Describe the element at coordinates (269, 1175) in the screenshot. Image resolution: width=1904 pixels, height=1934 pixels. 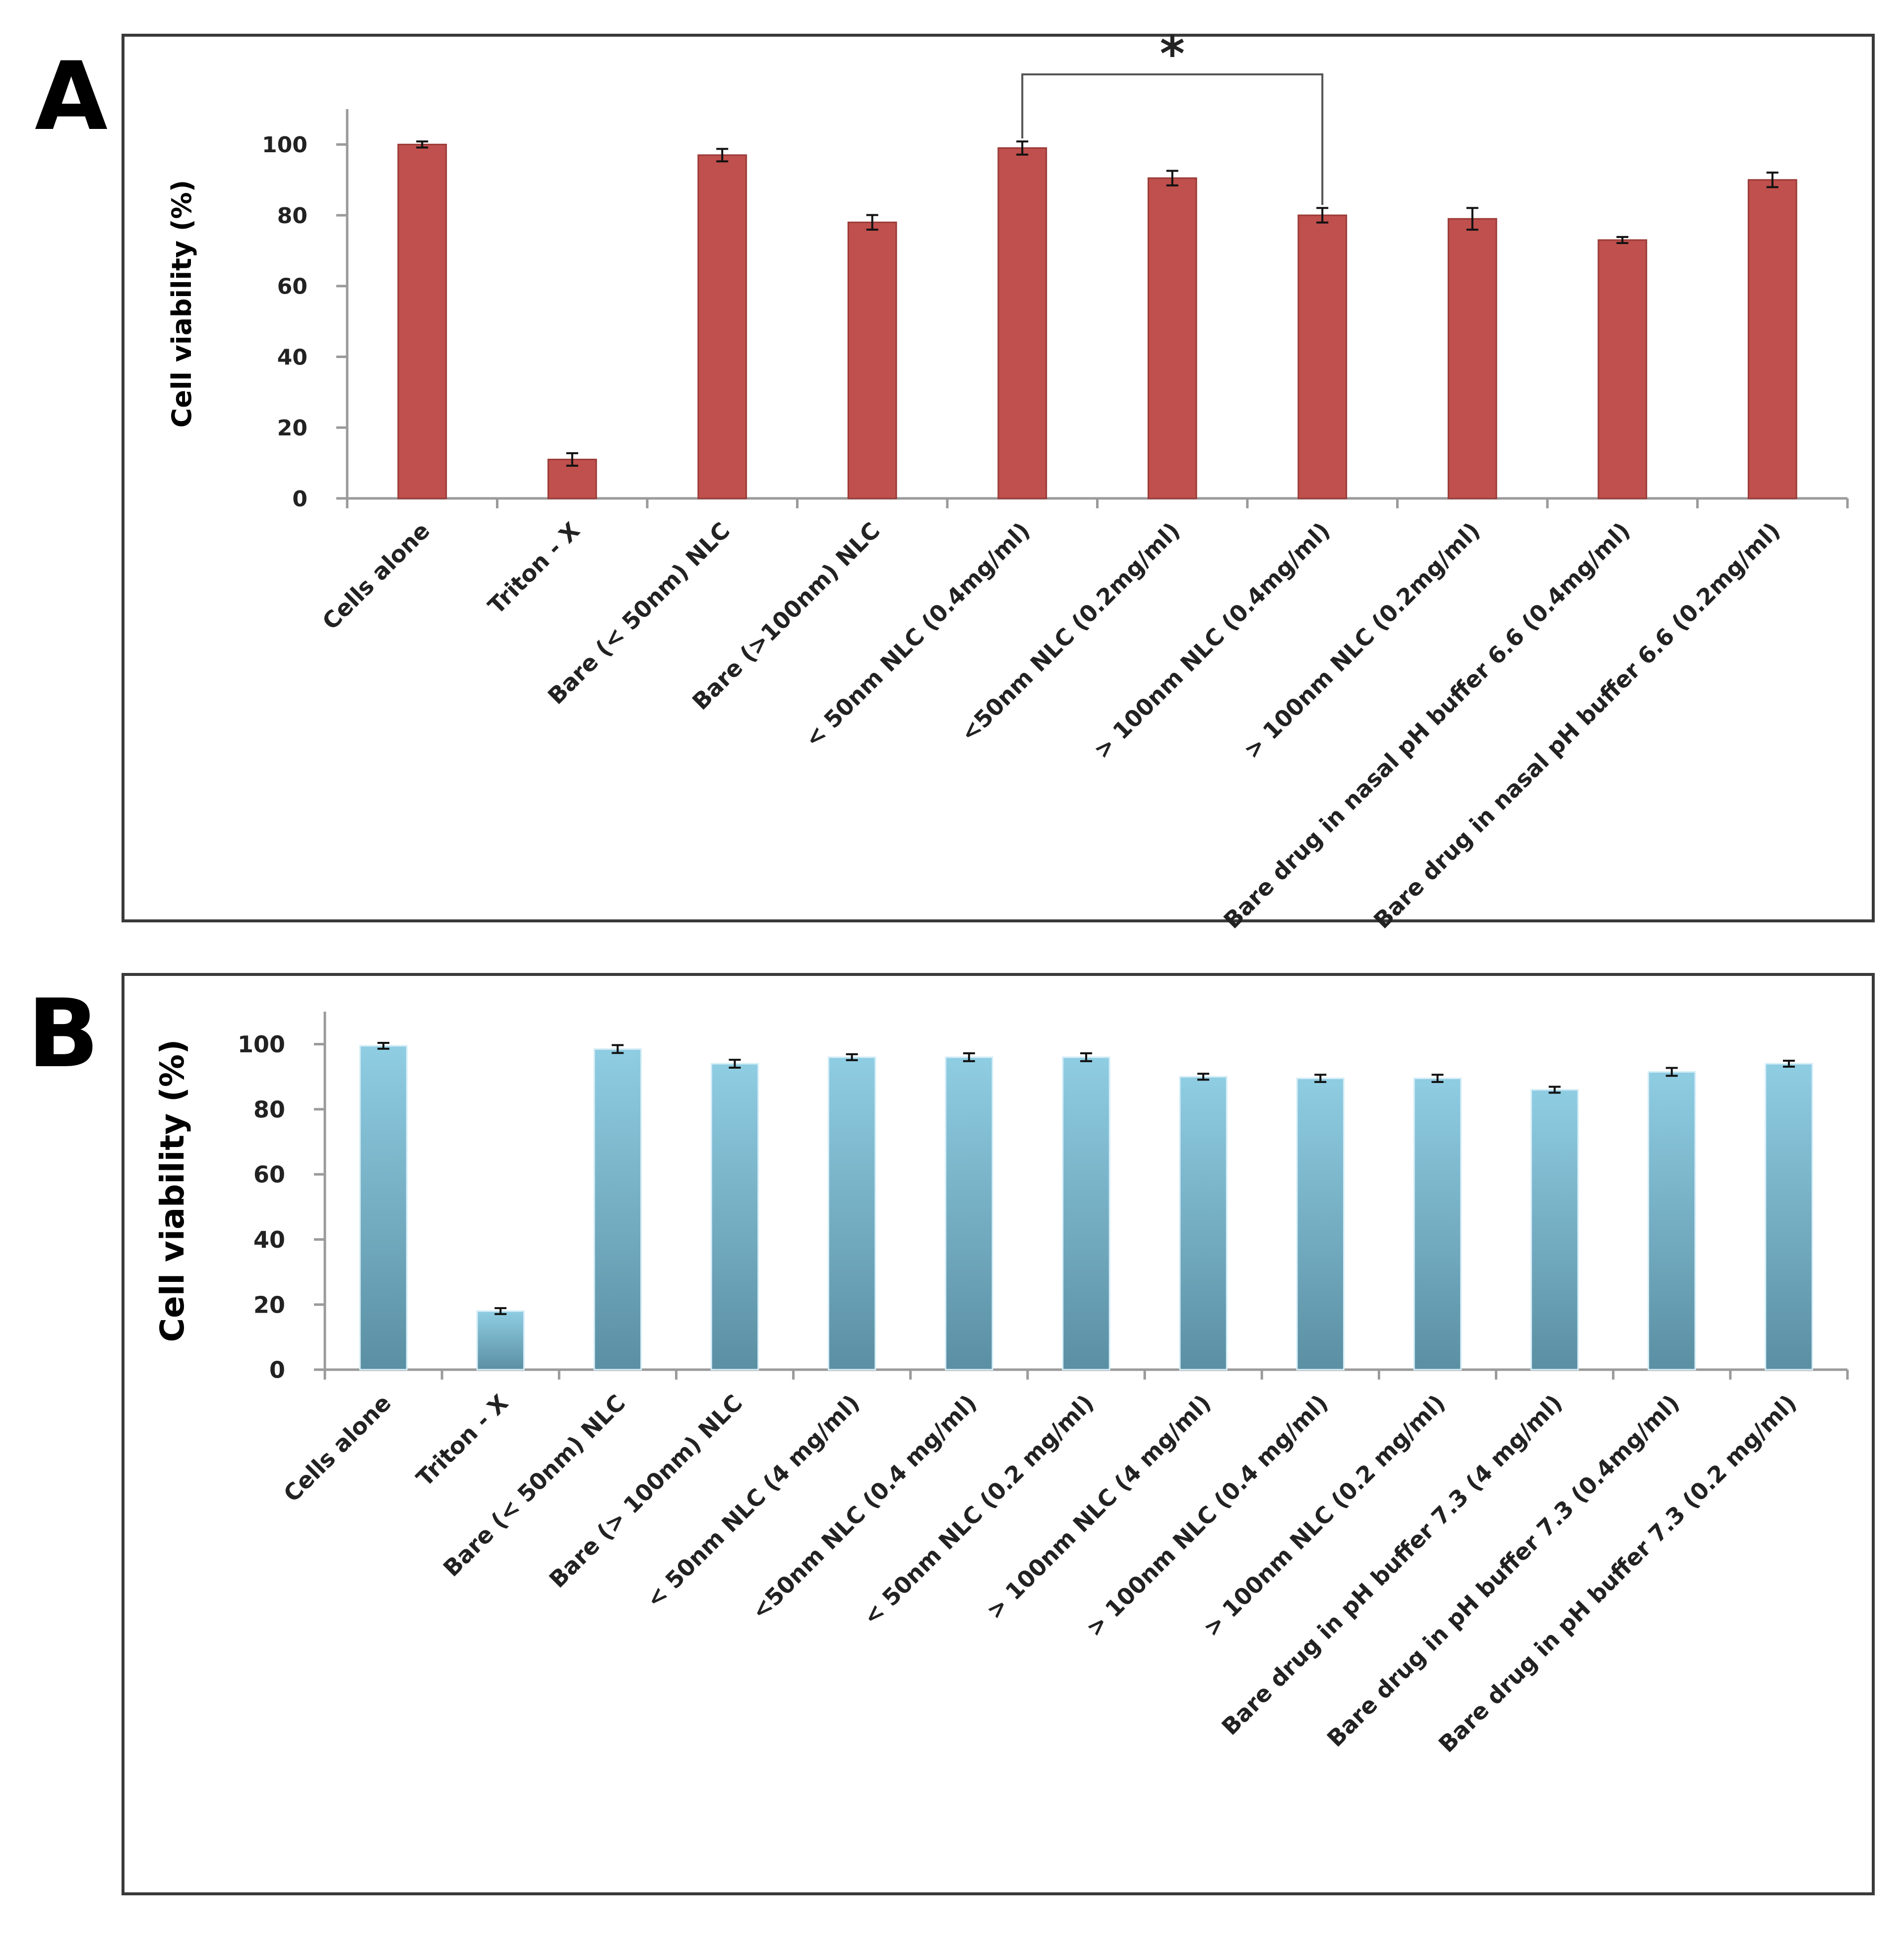
I see `y-tick-label-b: 60` at that location.